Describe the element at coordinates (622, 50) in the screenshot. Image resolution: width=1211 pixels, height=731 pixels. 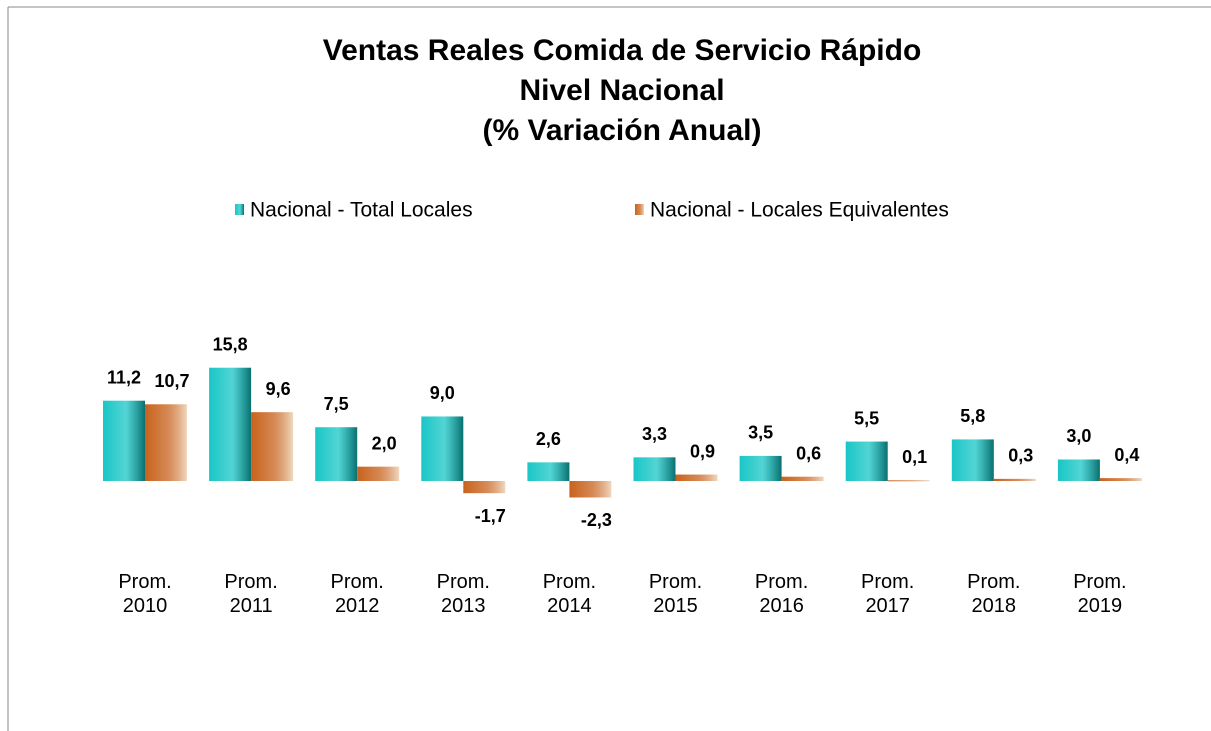
I see `chart-title: Ventas Reales Comida de Servicio Rápido` at that location.